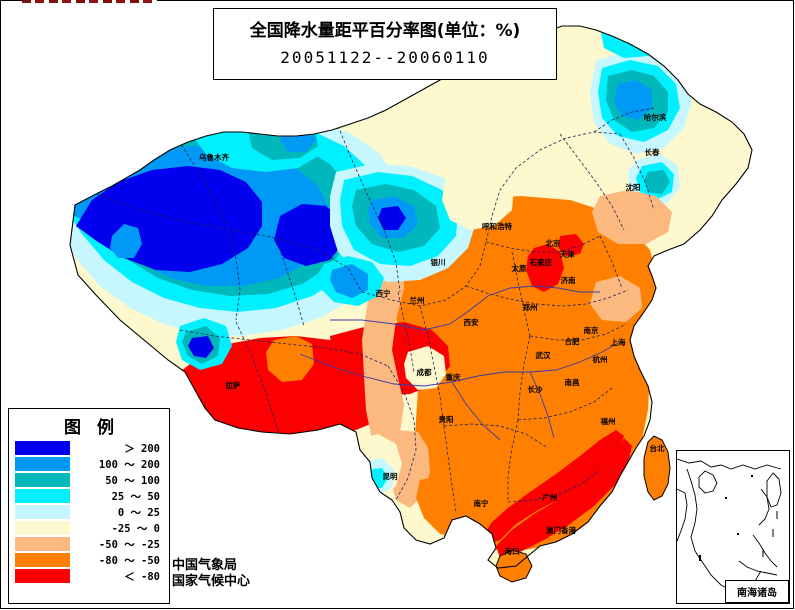  What do you see at coordinates (89, 544) in the screenshot?
I see `legend-row: -50 ～ -25` at bounding box center [89, 544].